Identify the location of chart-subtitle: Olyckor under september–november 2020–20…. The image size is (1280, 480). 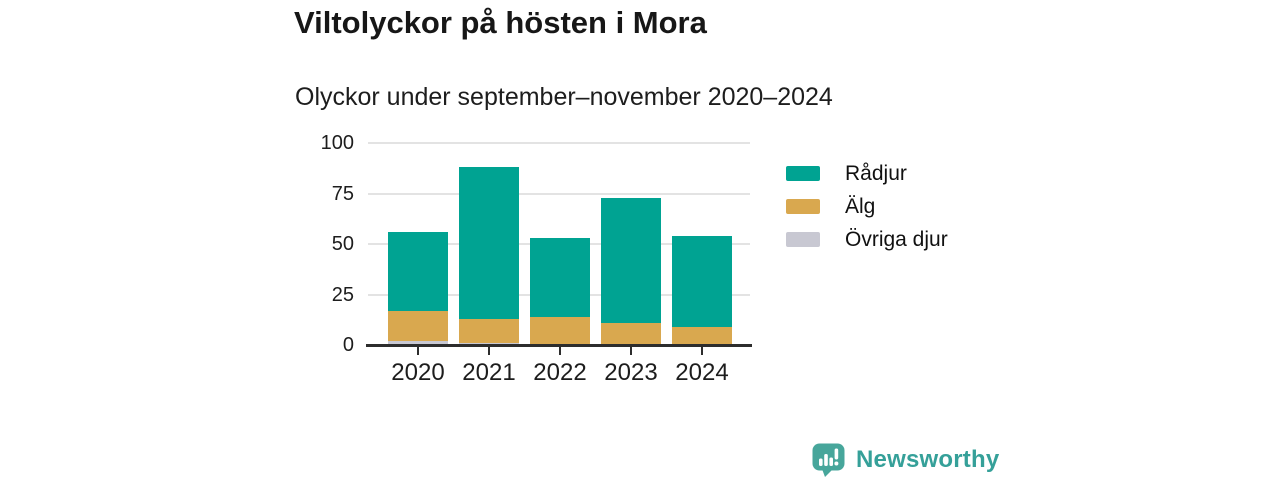
(564, 97).